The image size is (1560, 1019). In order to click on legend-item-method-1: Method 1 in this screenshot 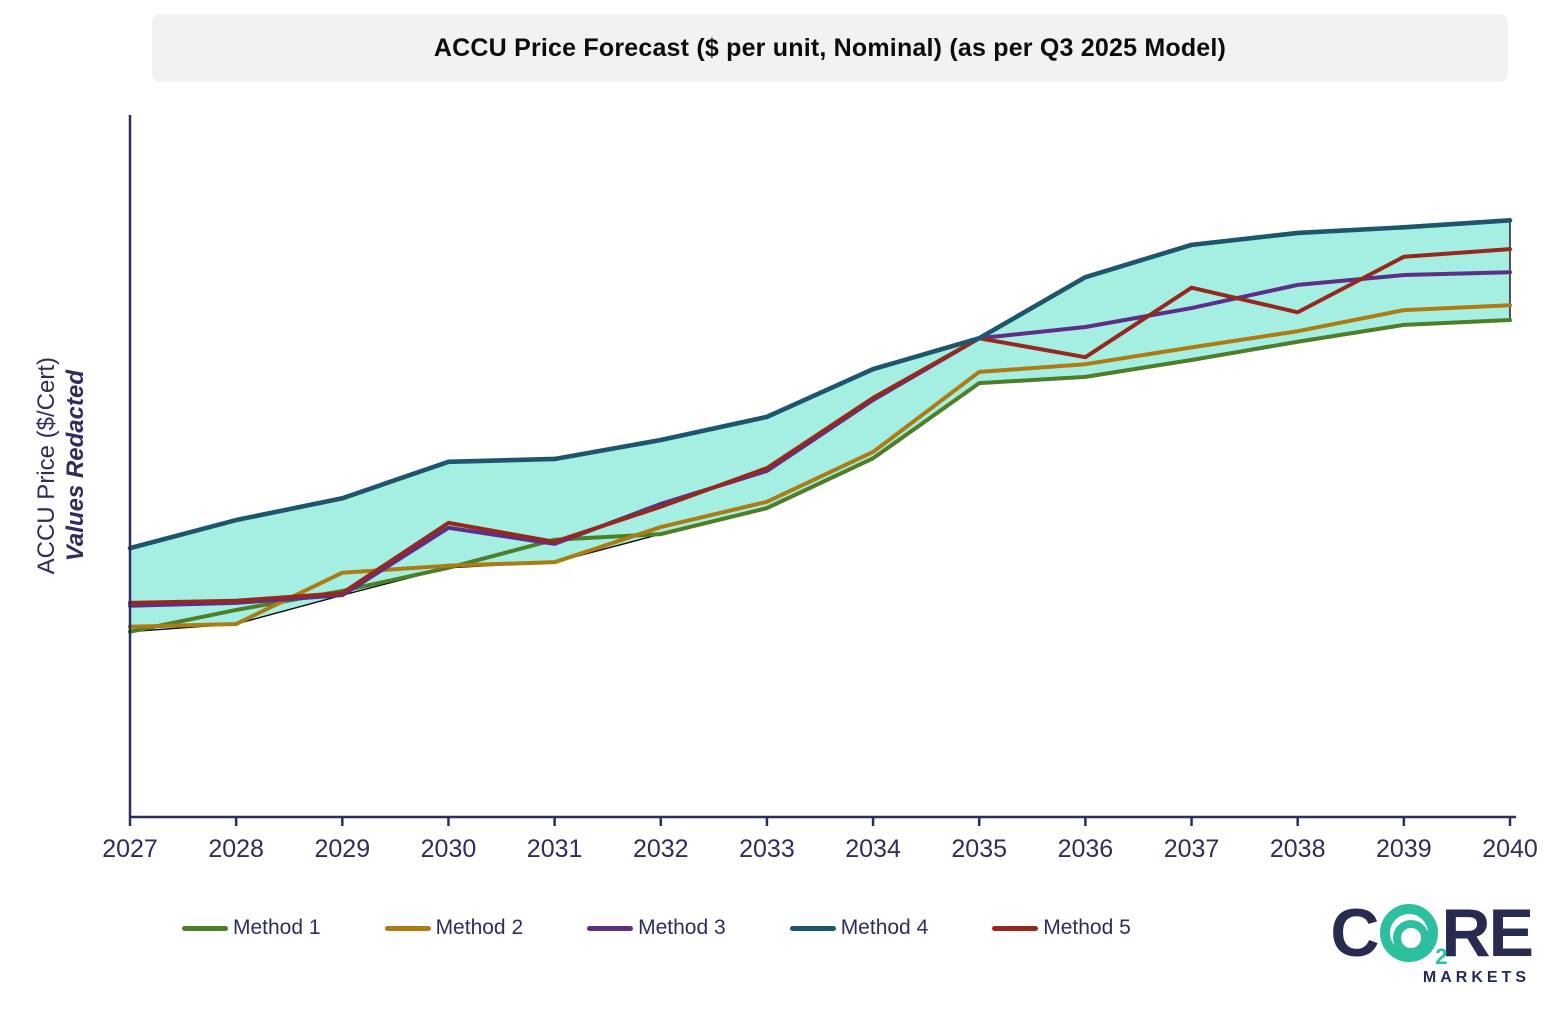, I will do `click(251, 928)`.